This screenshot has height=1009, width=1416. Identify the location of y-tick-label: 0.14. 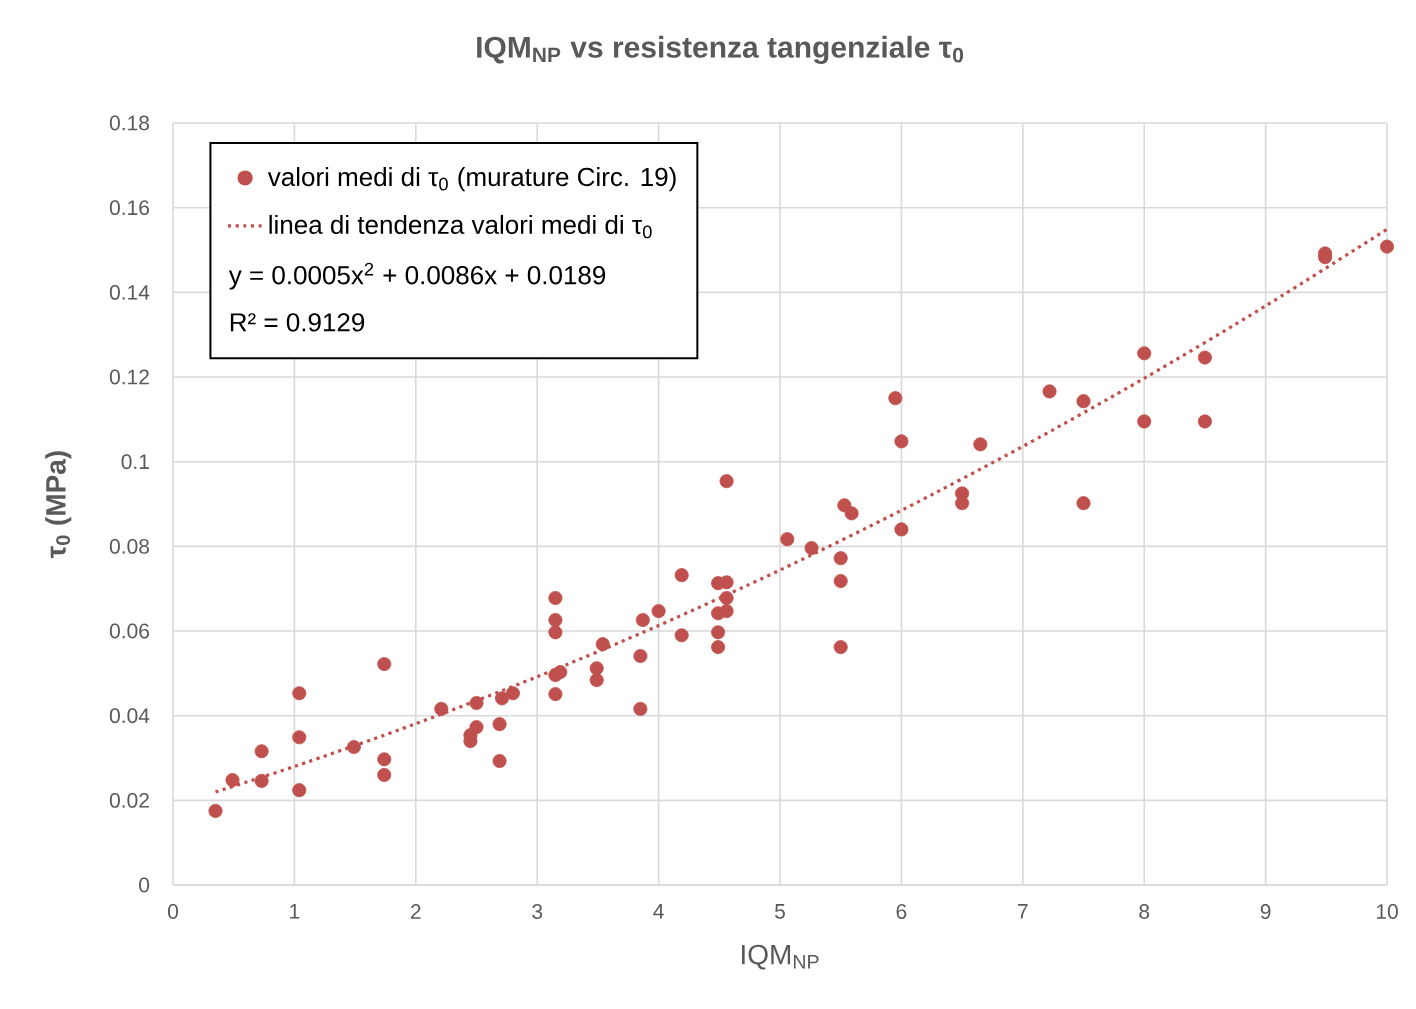
(129, 292).